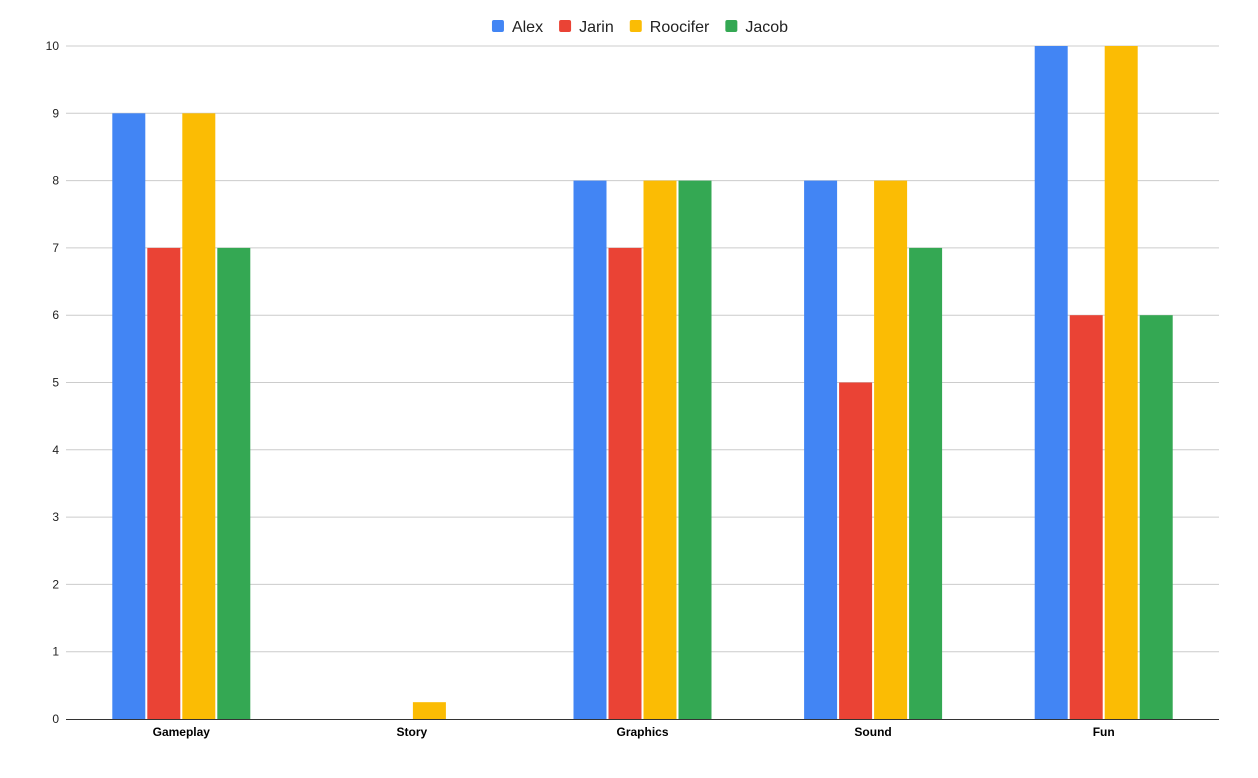  I want to click on y-tick-label: 1, so click(55, 652).